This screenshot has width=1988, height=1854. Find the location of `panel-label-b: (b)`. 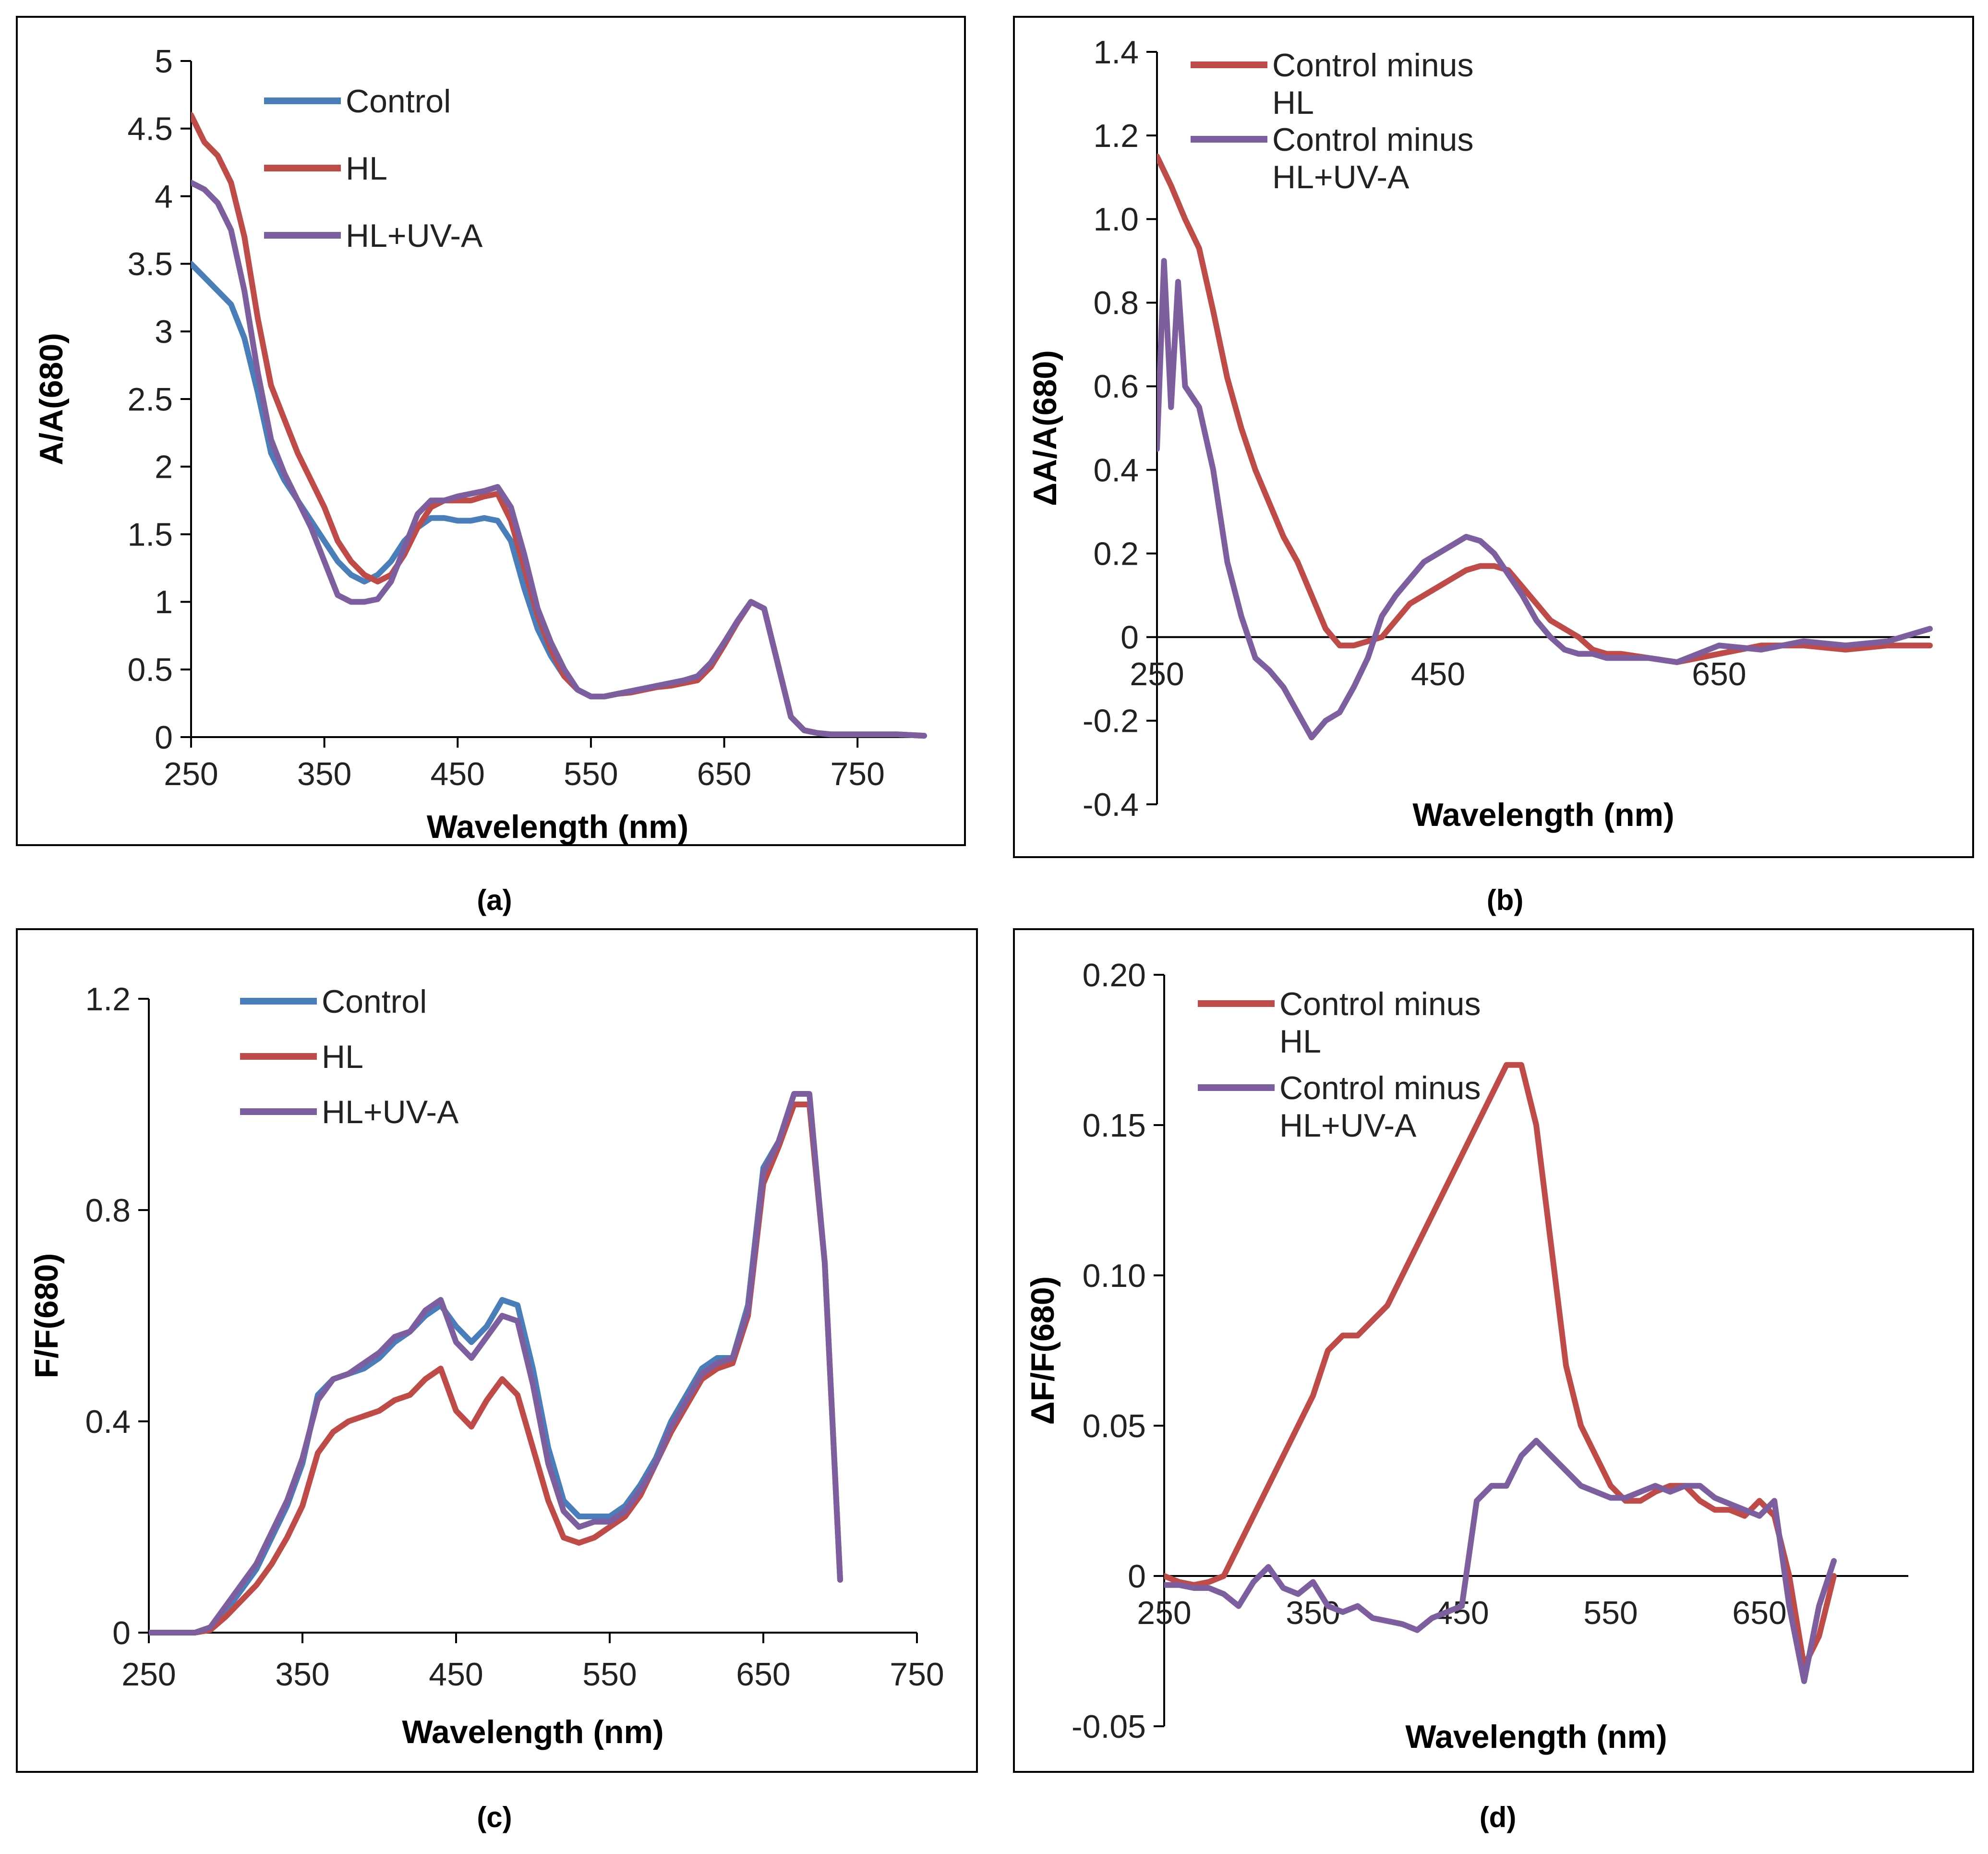

panel-label-b: (b) is located at coordinates (1505, 900).